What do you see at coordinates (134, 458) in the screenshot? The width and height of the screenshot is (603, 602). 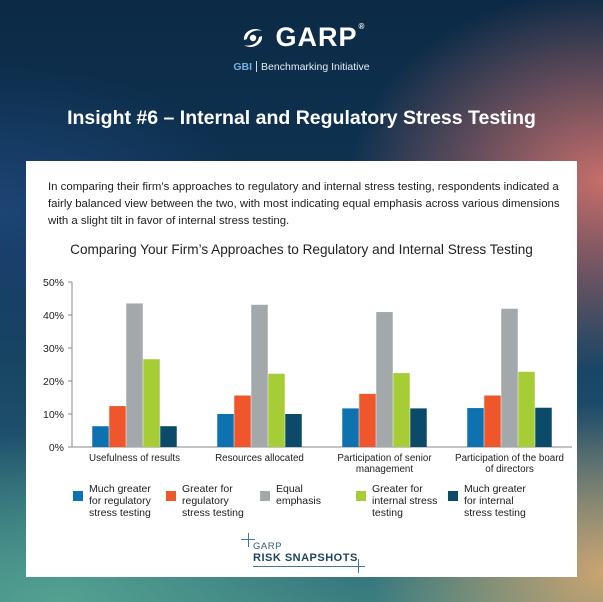 I see `x-tick-label: Usefulness of results` at bounding box center [134, 458].